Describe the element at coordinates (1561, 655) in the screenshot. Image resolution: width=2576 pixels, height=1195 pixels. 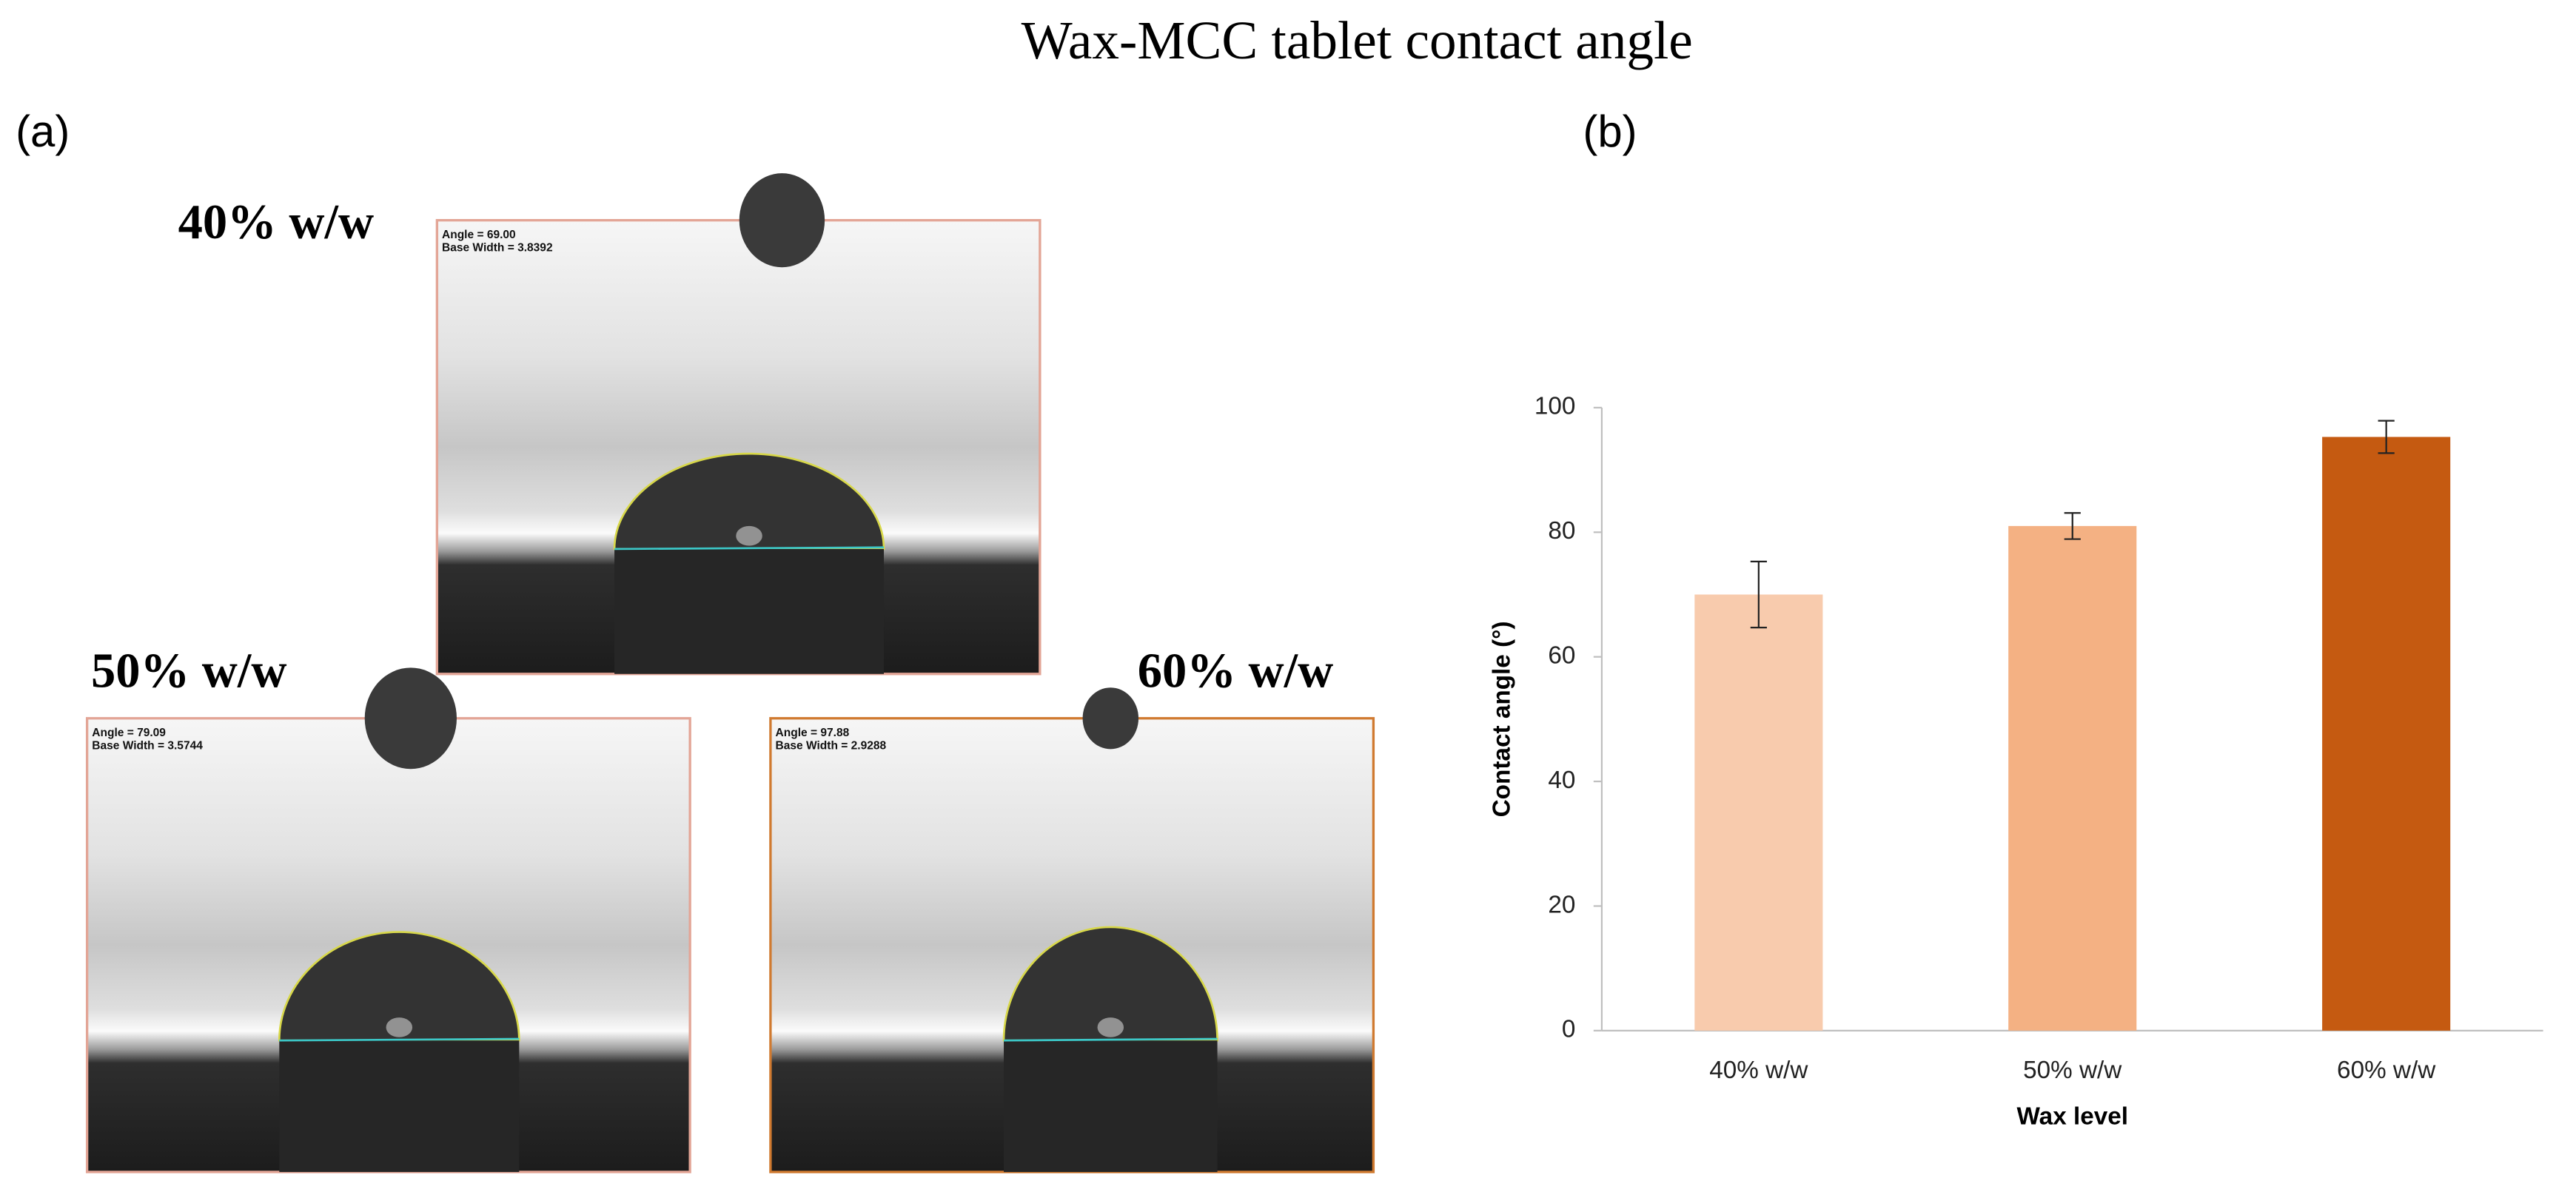
I see `y-tick-label: 60` at that location.